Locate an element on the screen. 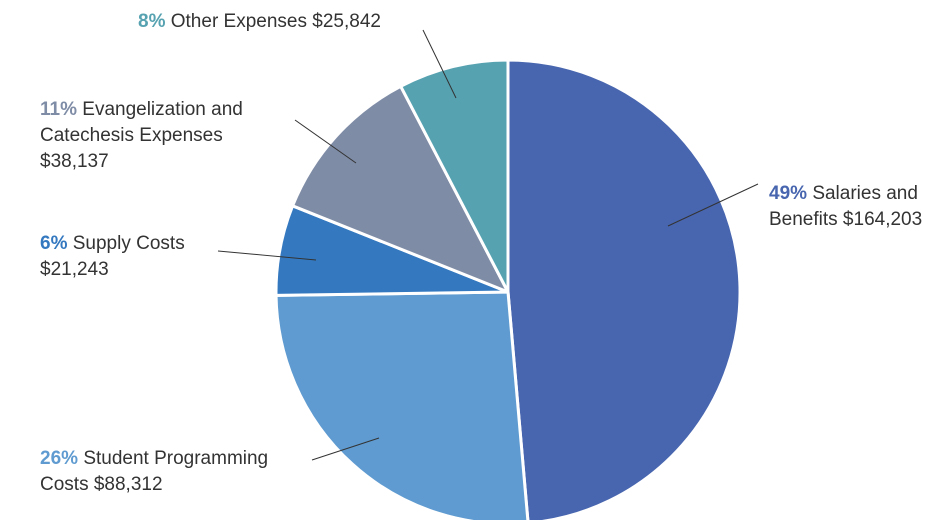 This screenshot has height=520, width=944. slice-amount-student-programming: Costs $88,312 is located at coordinates (101, 484).